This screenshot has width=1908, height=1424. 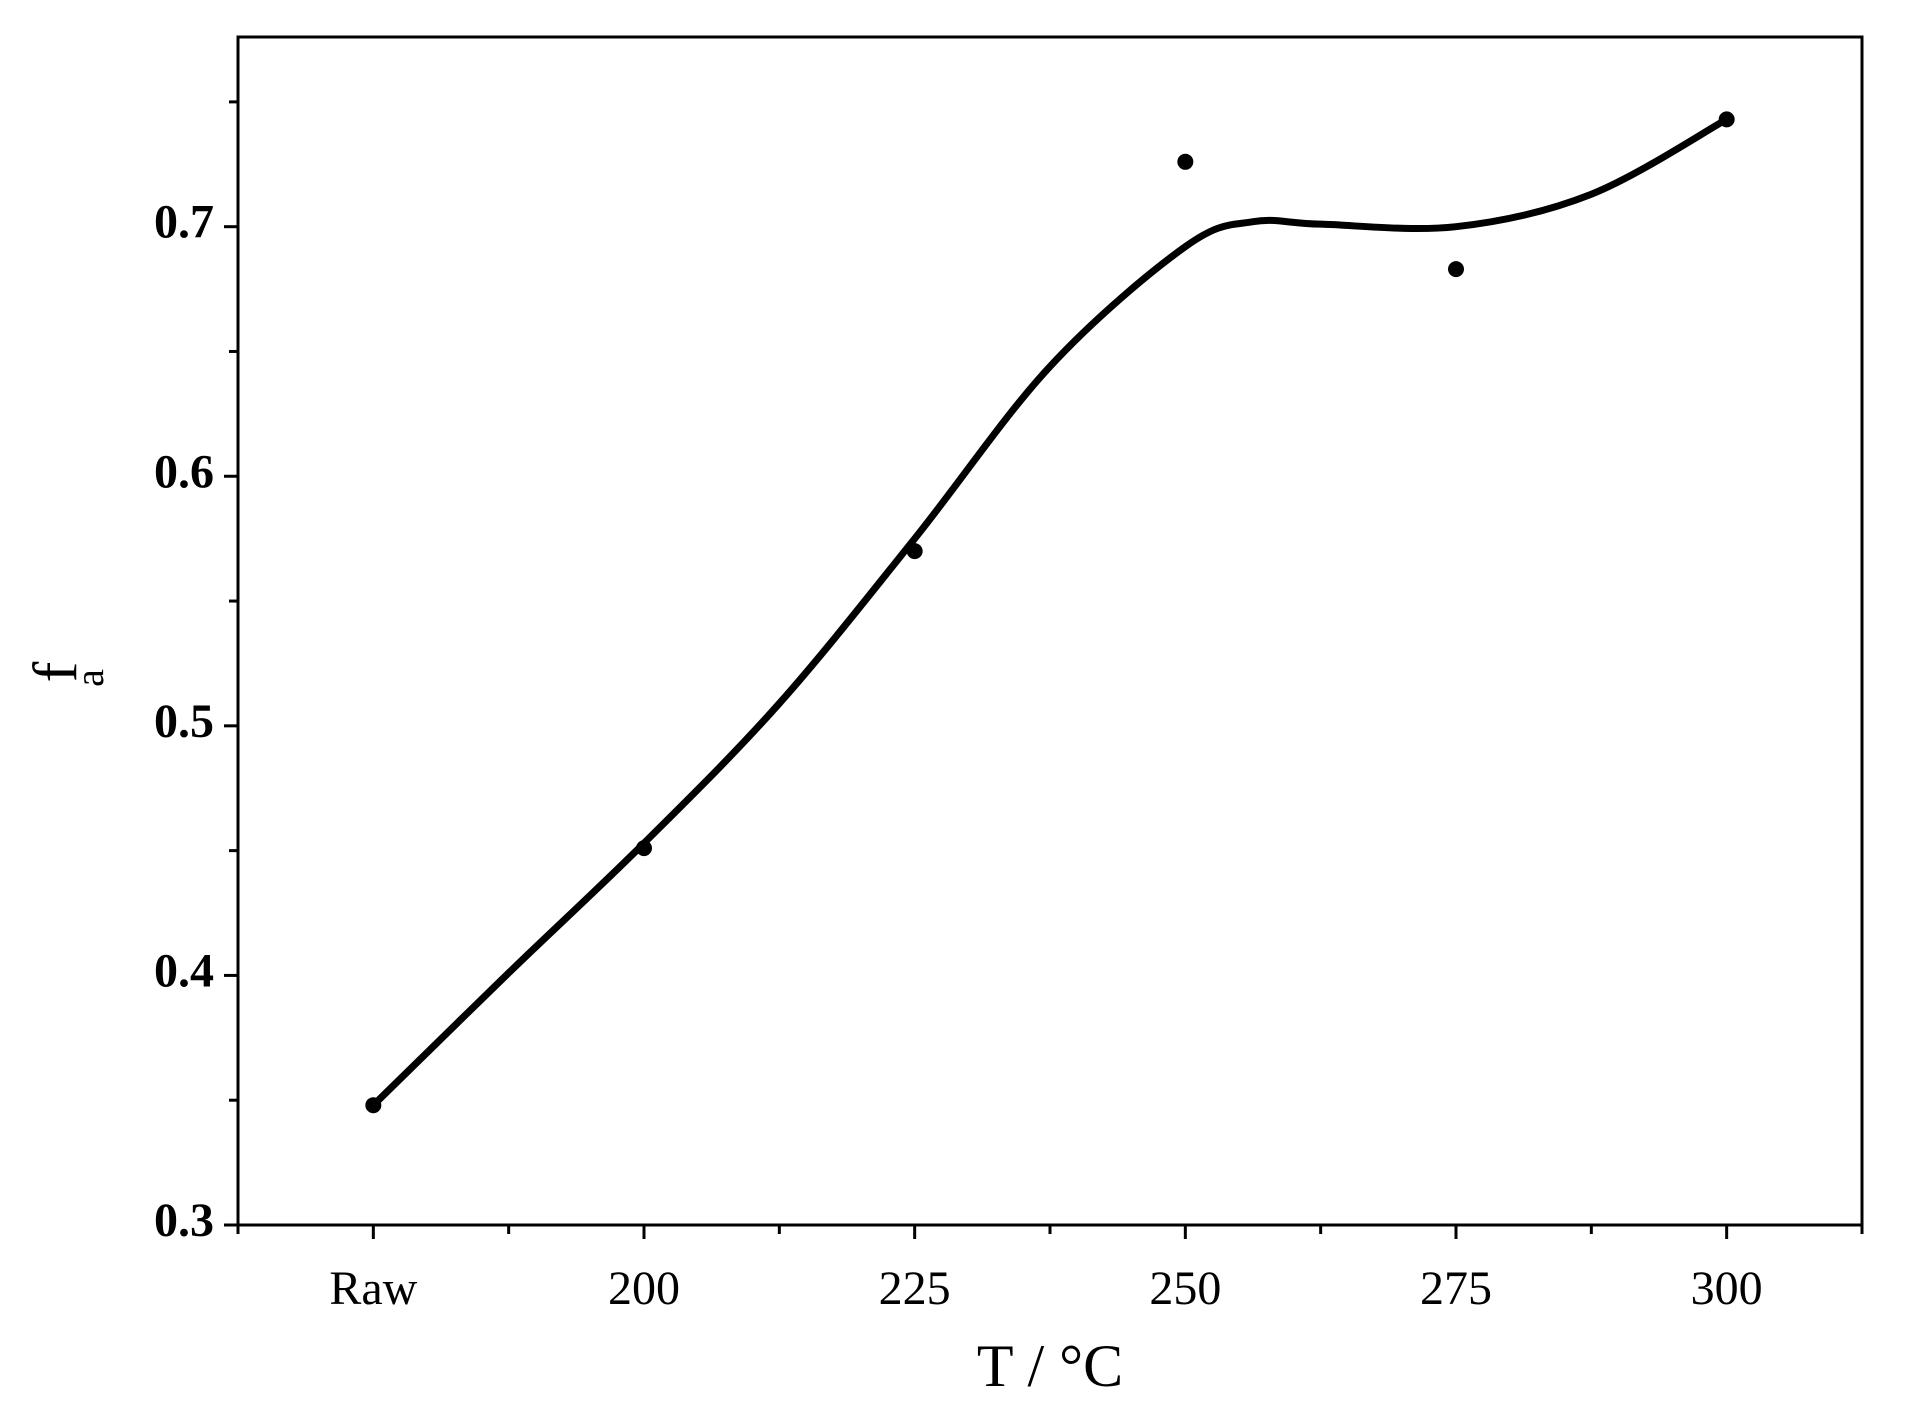 What do you see at coordinates (1727, 1288) in the screenshot?
I see `x-tick-label: 300` at bounding box center [1727, 1288].